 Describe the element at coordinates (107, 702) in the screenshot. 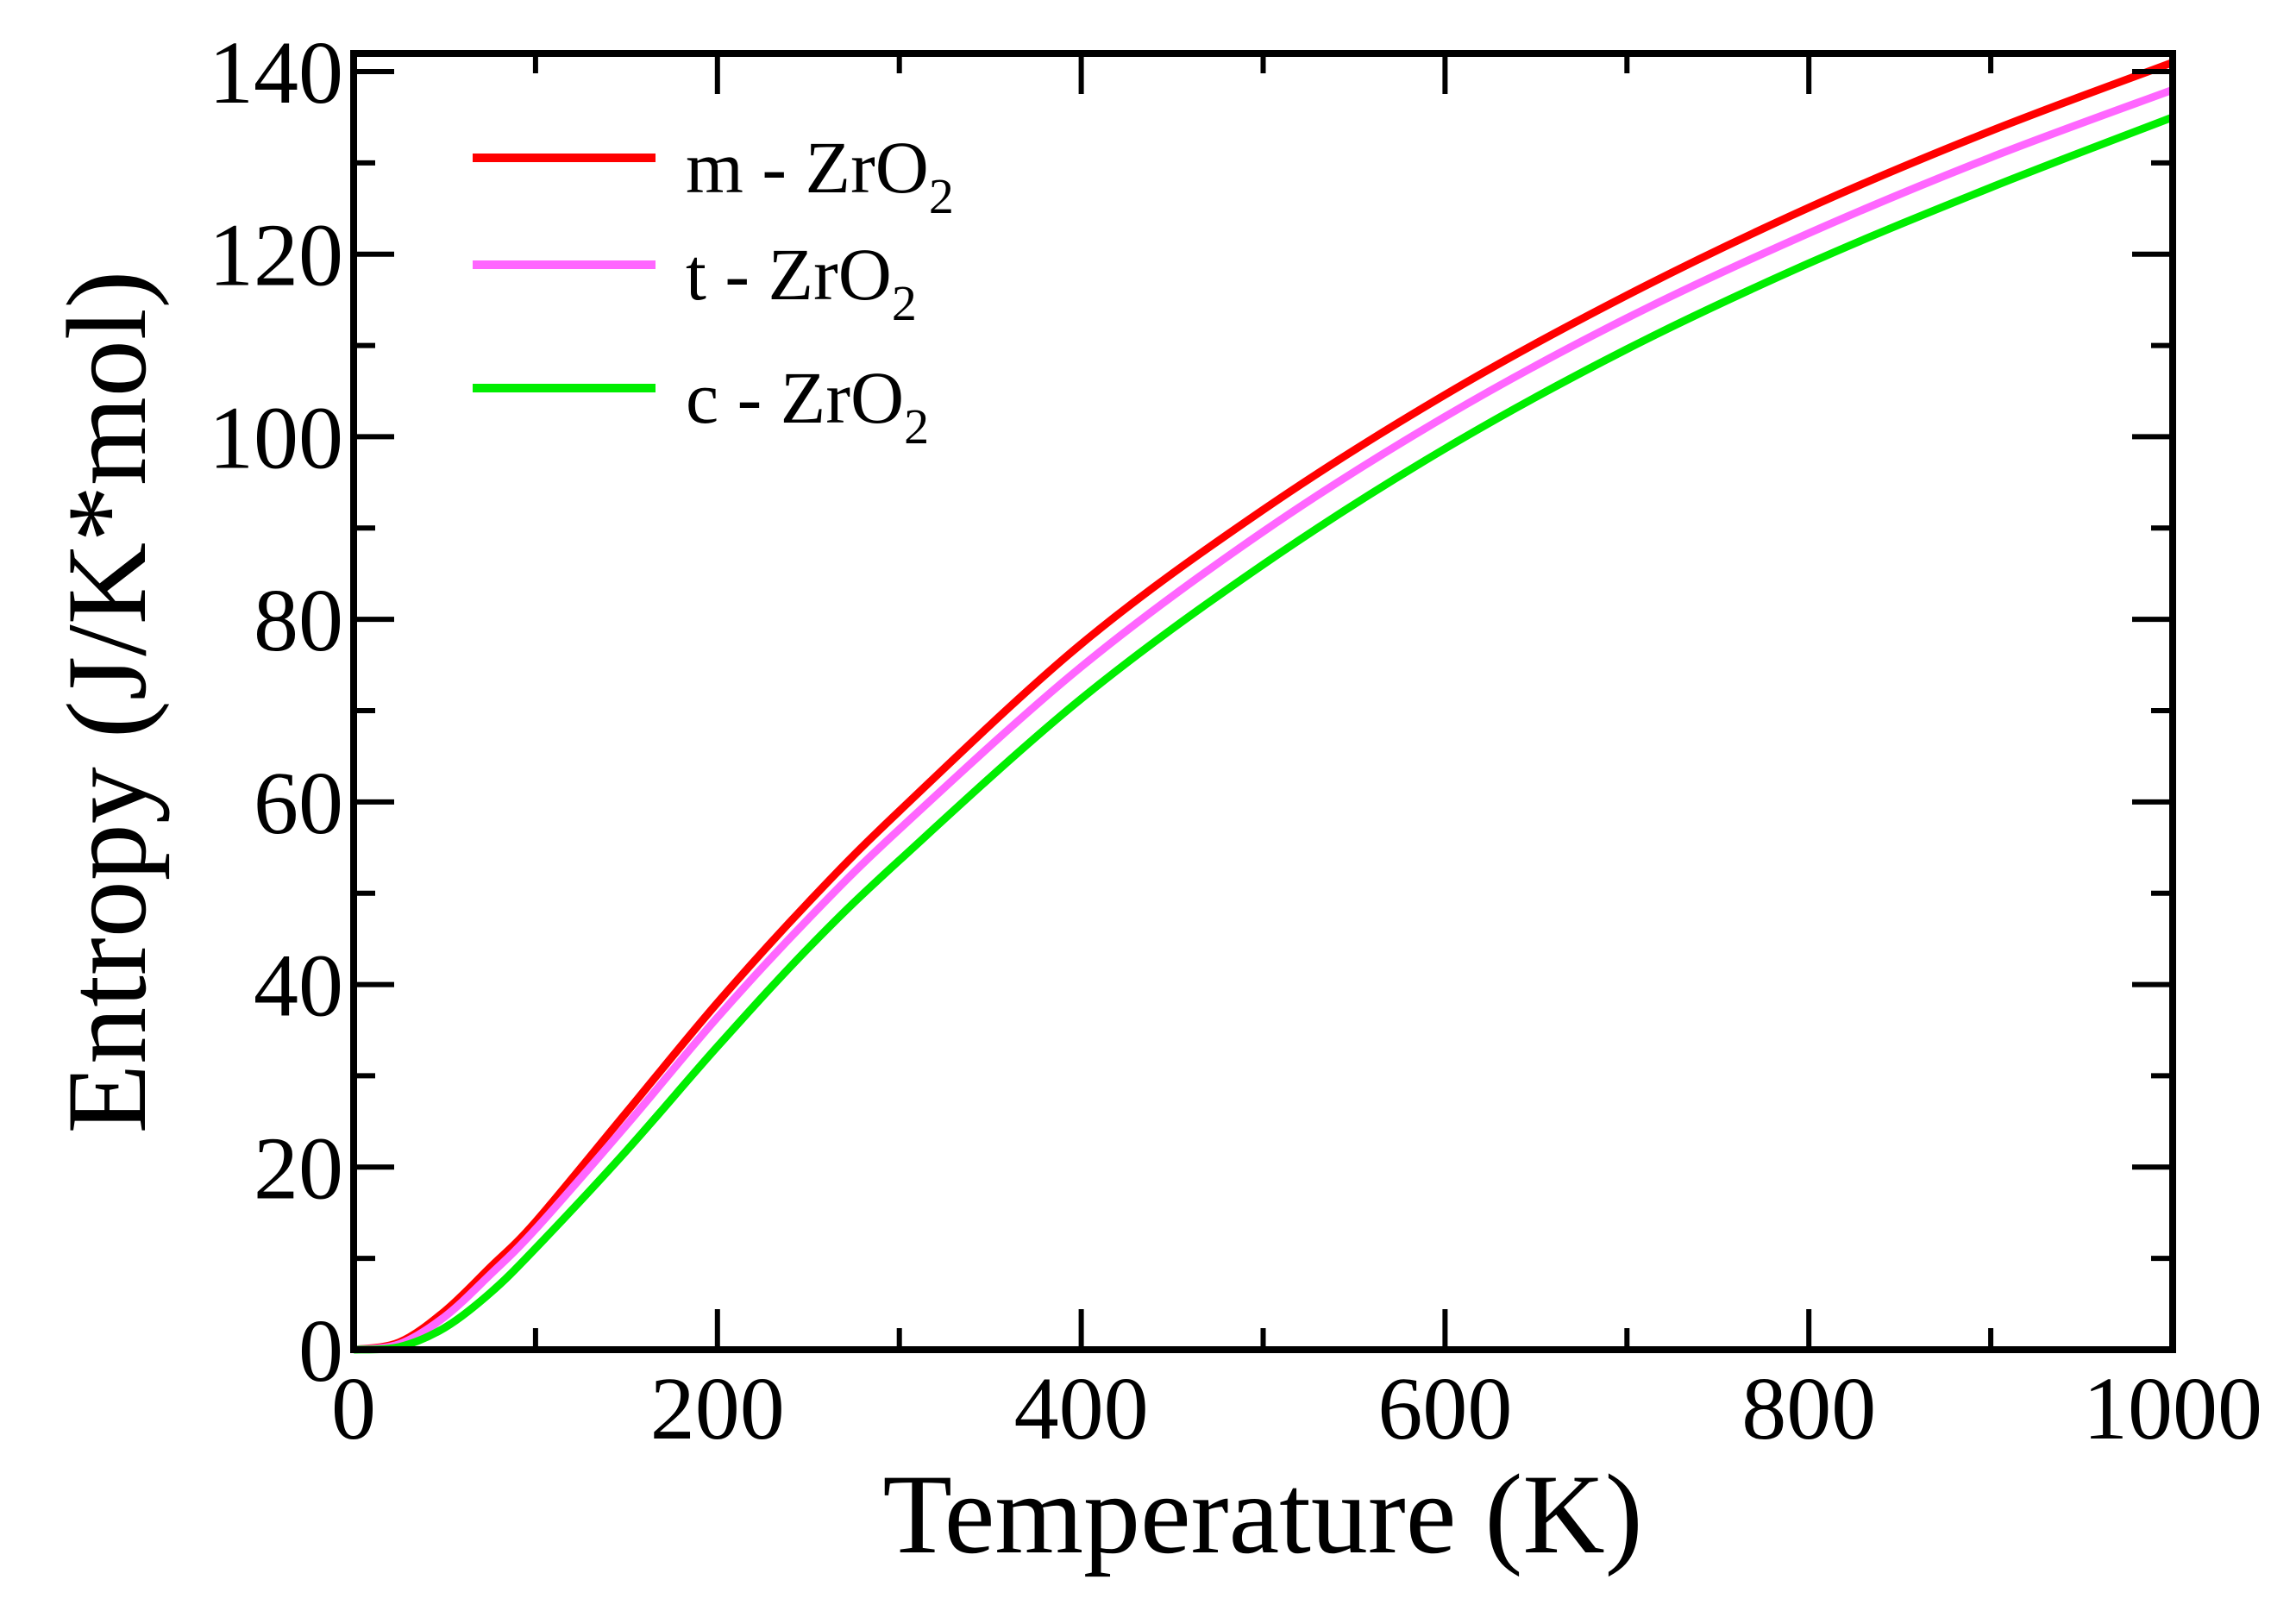

I see `y-axis-title: Entropy (J/K*mol)` at that location.